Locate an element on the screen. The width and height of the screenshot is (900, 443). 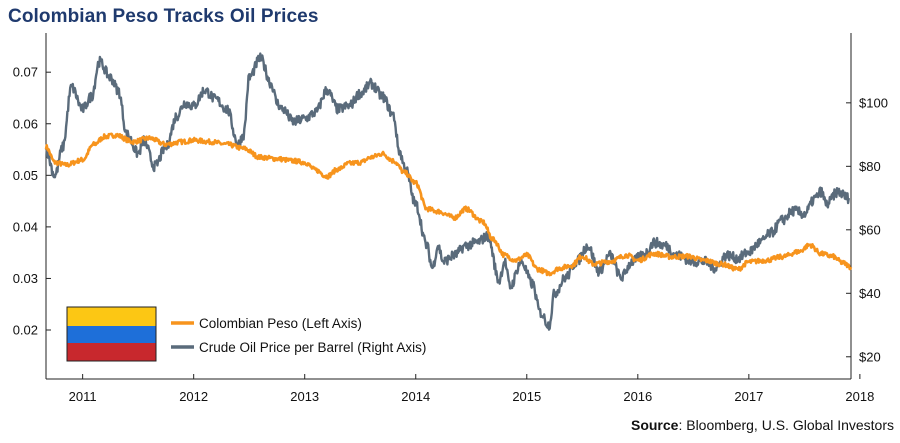
left-tick-label: 0.05 is located at coordinates (25, 175).